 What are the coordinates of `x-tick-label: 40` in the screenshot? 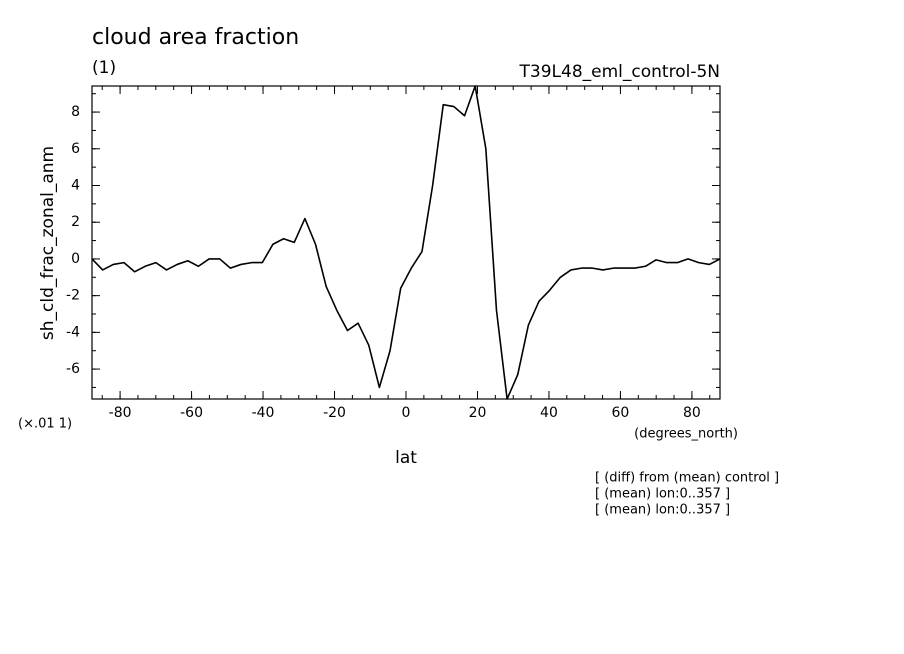 It's located at (549, 413).